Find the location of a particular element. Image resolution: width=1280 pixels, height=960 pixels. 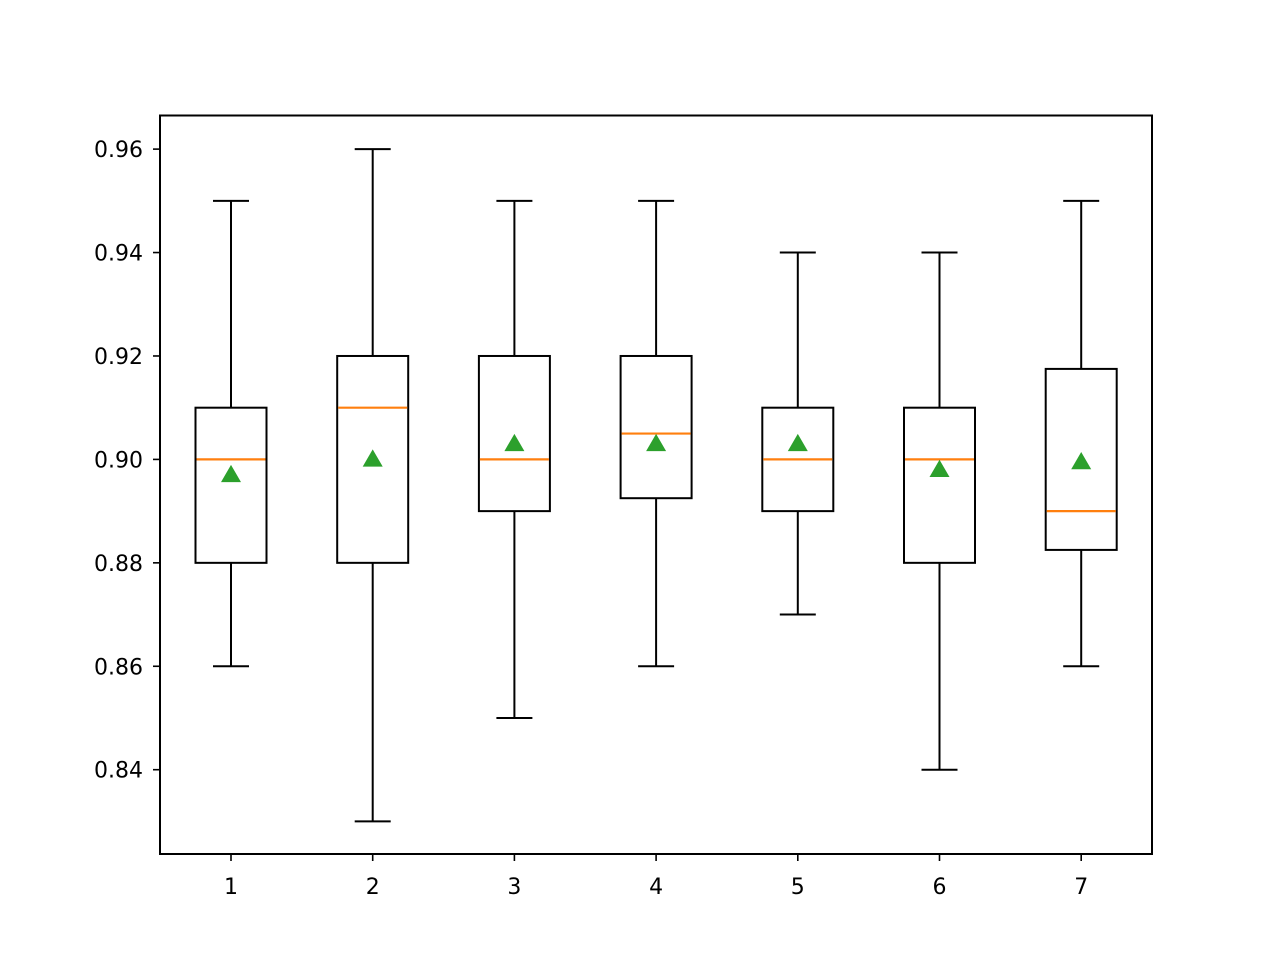

x-tick-label: 6 is located at coordinates (940, 887).